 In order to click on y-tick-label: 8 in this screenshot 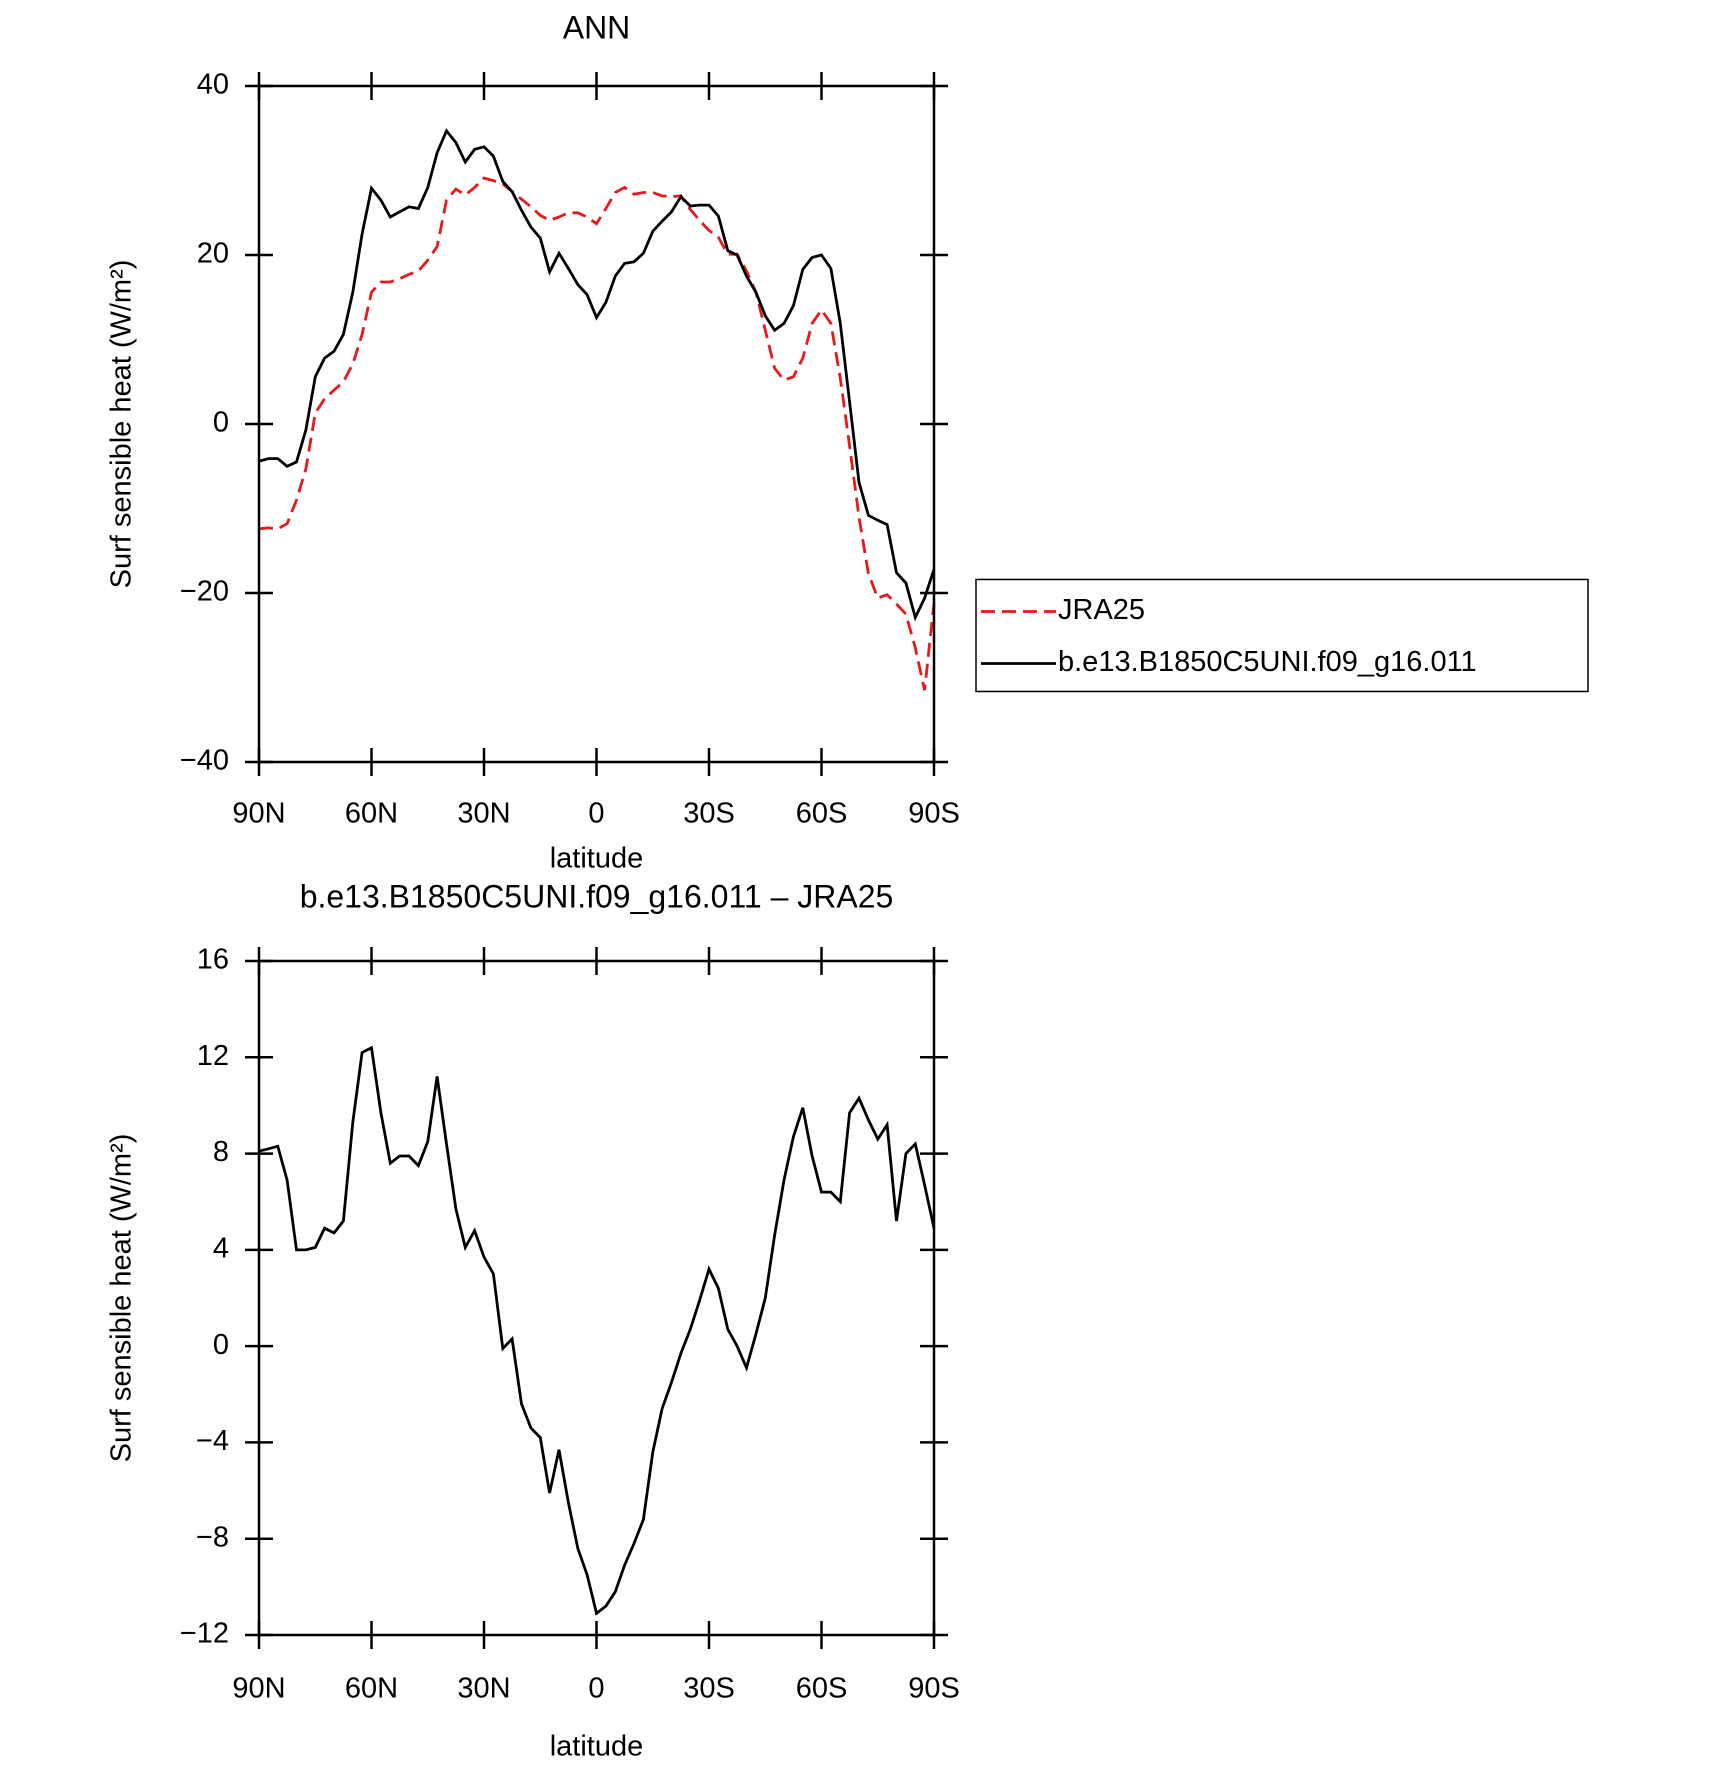, I will do `click(221, 1152)`.